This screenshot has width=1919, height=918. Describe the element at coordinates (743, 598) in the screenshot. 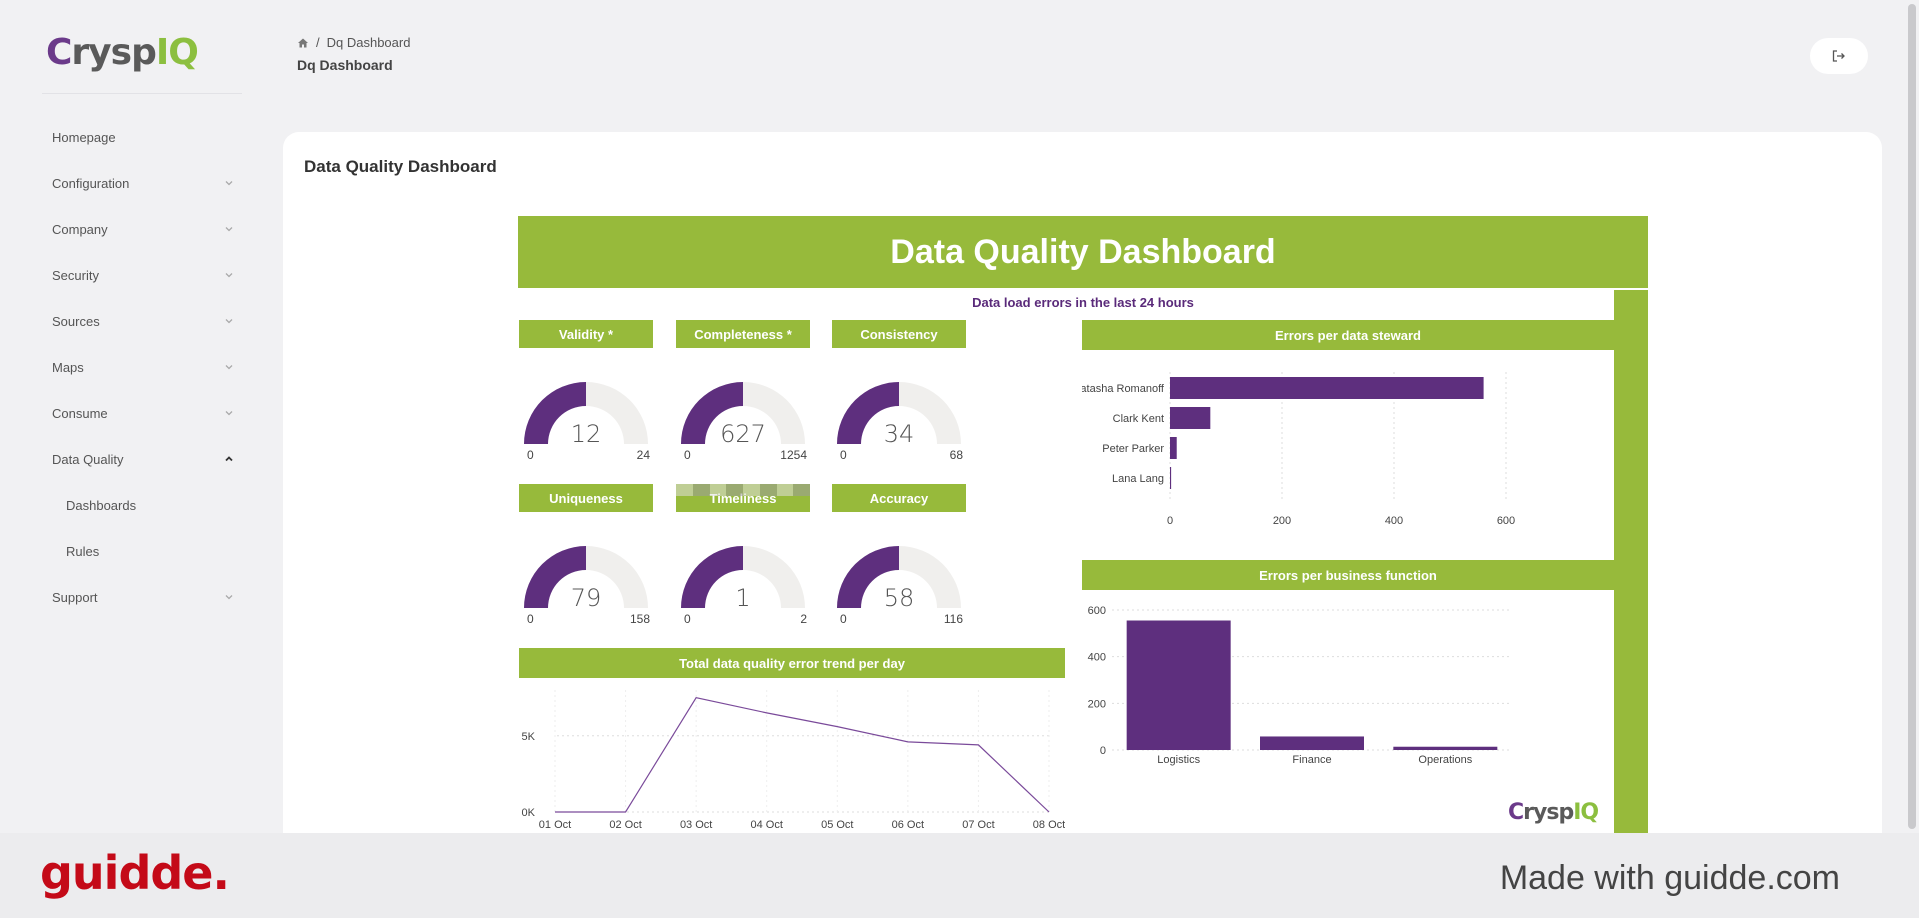

I see `gauge-value: 1` at that location.